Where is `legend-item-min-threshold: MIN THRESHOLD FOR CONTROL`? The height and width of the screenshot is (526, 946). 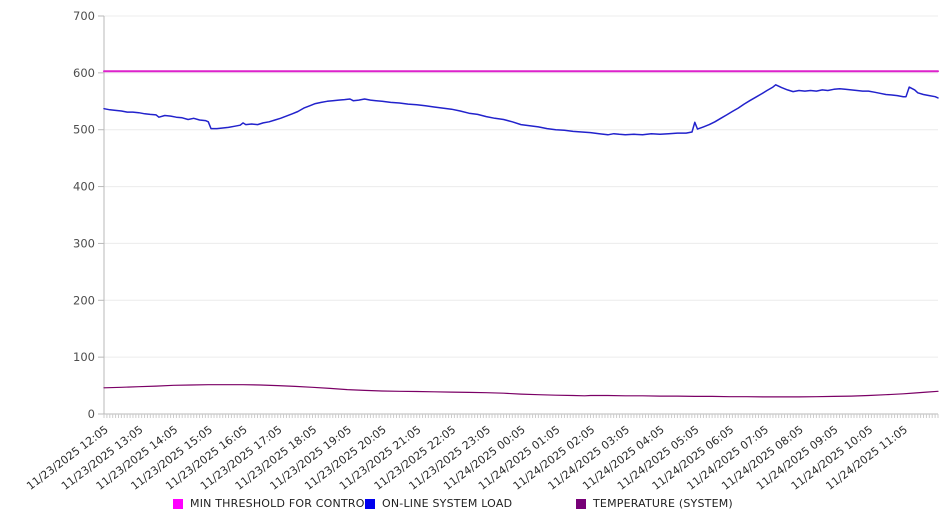 legend-item-min-threshold: MIN THRESHOLD FOR CONTROL is located at coordinates (272, 503).